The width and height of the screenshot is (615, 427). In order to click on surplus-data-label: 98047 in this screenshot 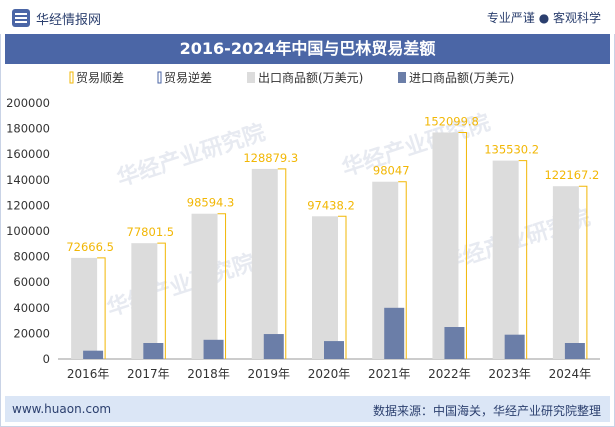, I will do `click(391, 171)`.